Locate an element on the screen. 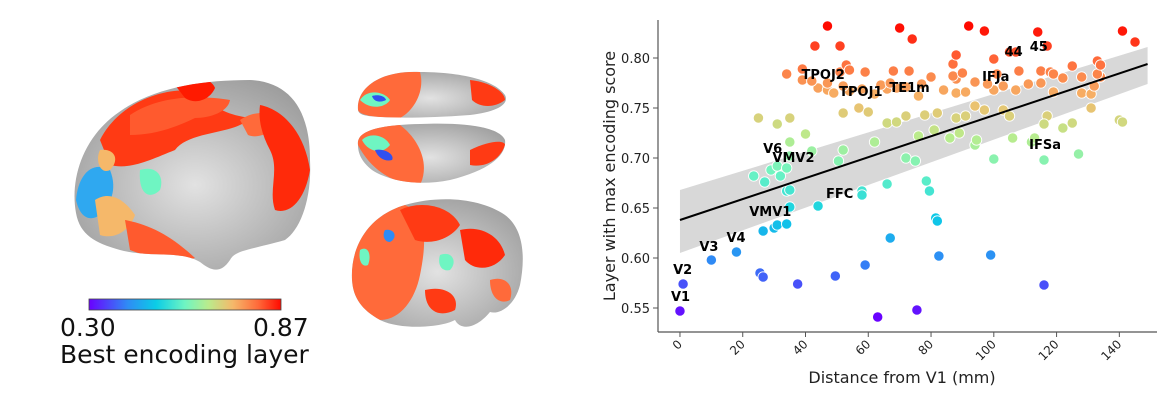 This screenshot has width=1176, height=413. x-tick-label: 20 is located at coordinates (737, 347).